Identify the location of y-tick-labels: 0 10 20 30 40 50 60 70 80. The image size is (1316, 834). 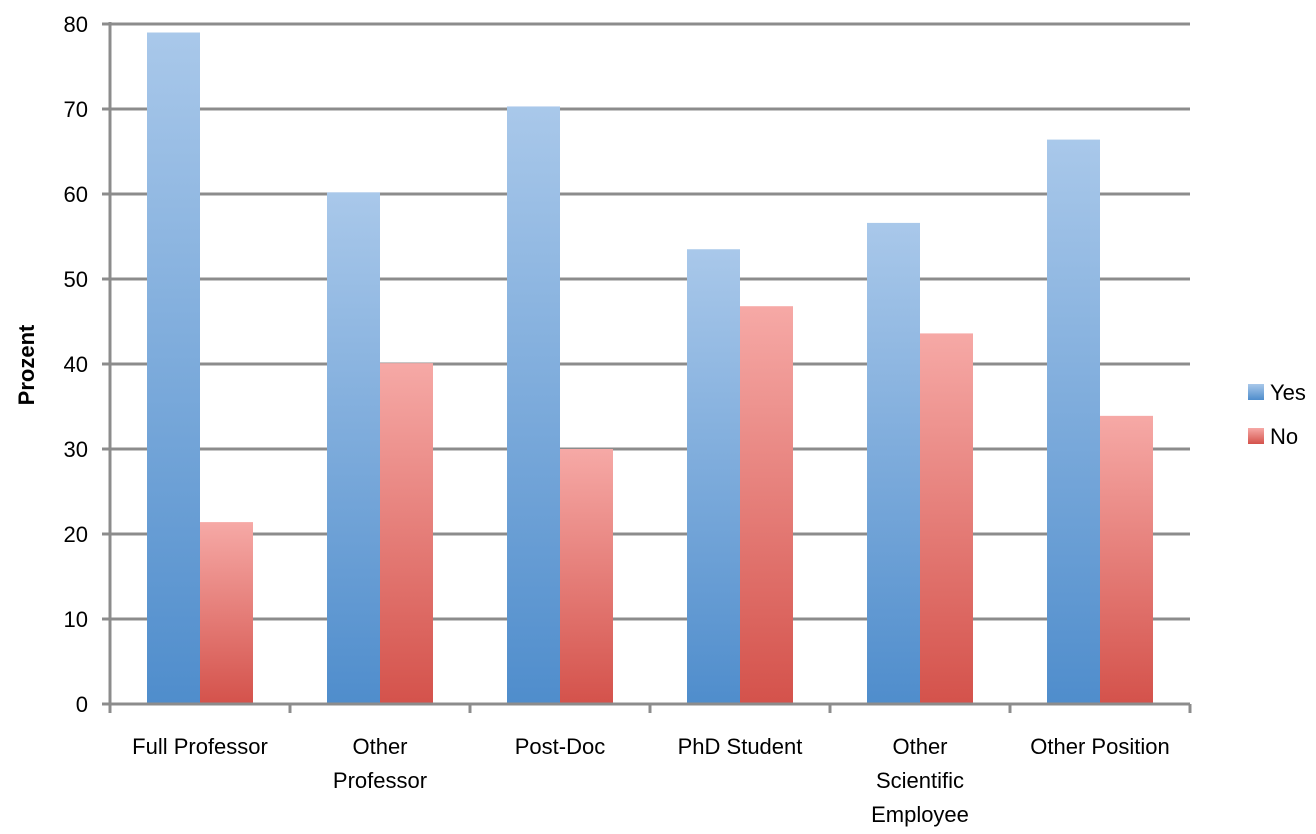
(76, 364).